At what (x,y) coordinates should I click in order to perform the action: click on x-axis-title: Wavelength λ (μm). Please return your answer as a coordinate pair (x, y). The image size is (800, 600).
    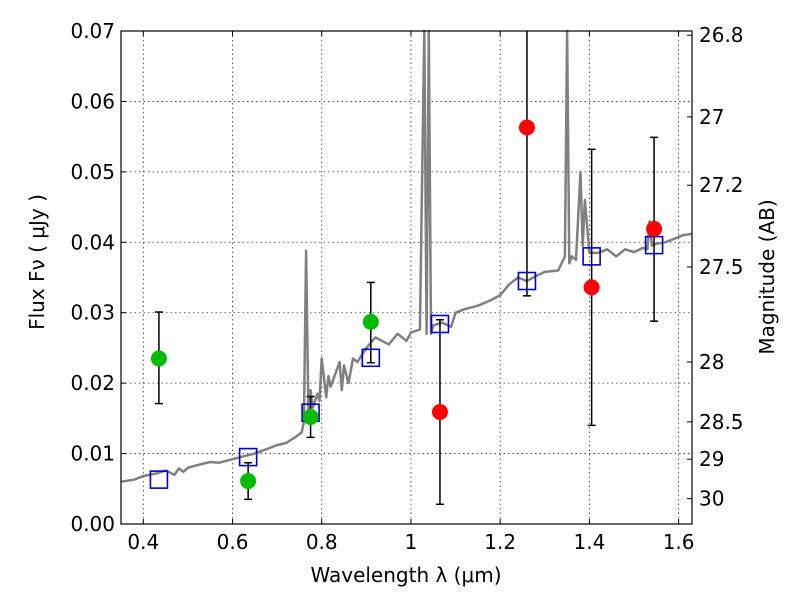
    Looking at the image, I should click on (405, 575).